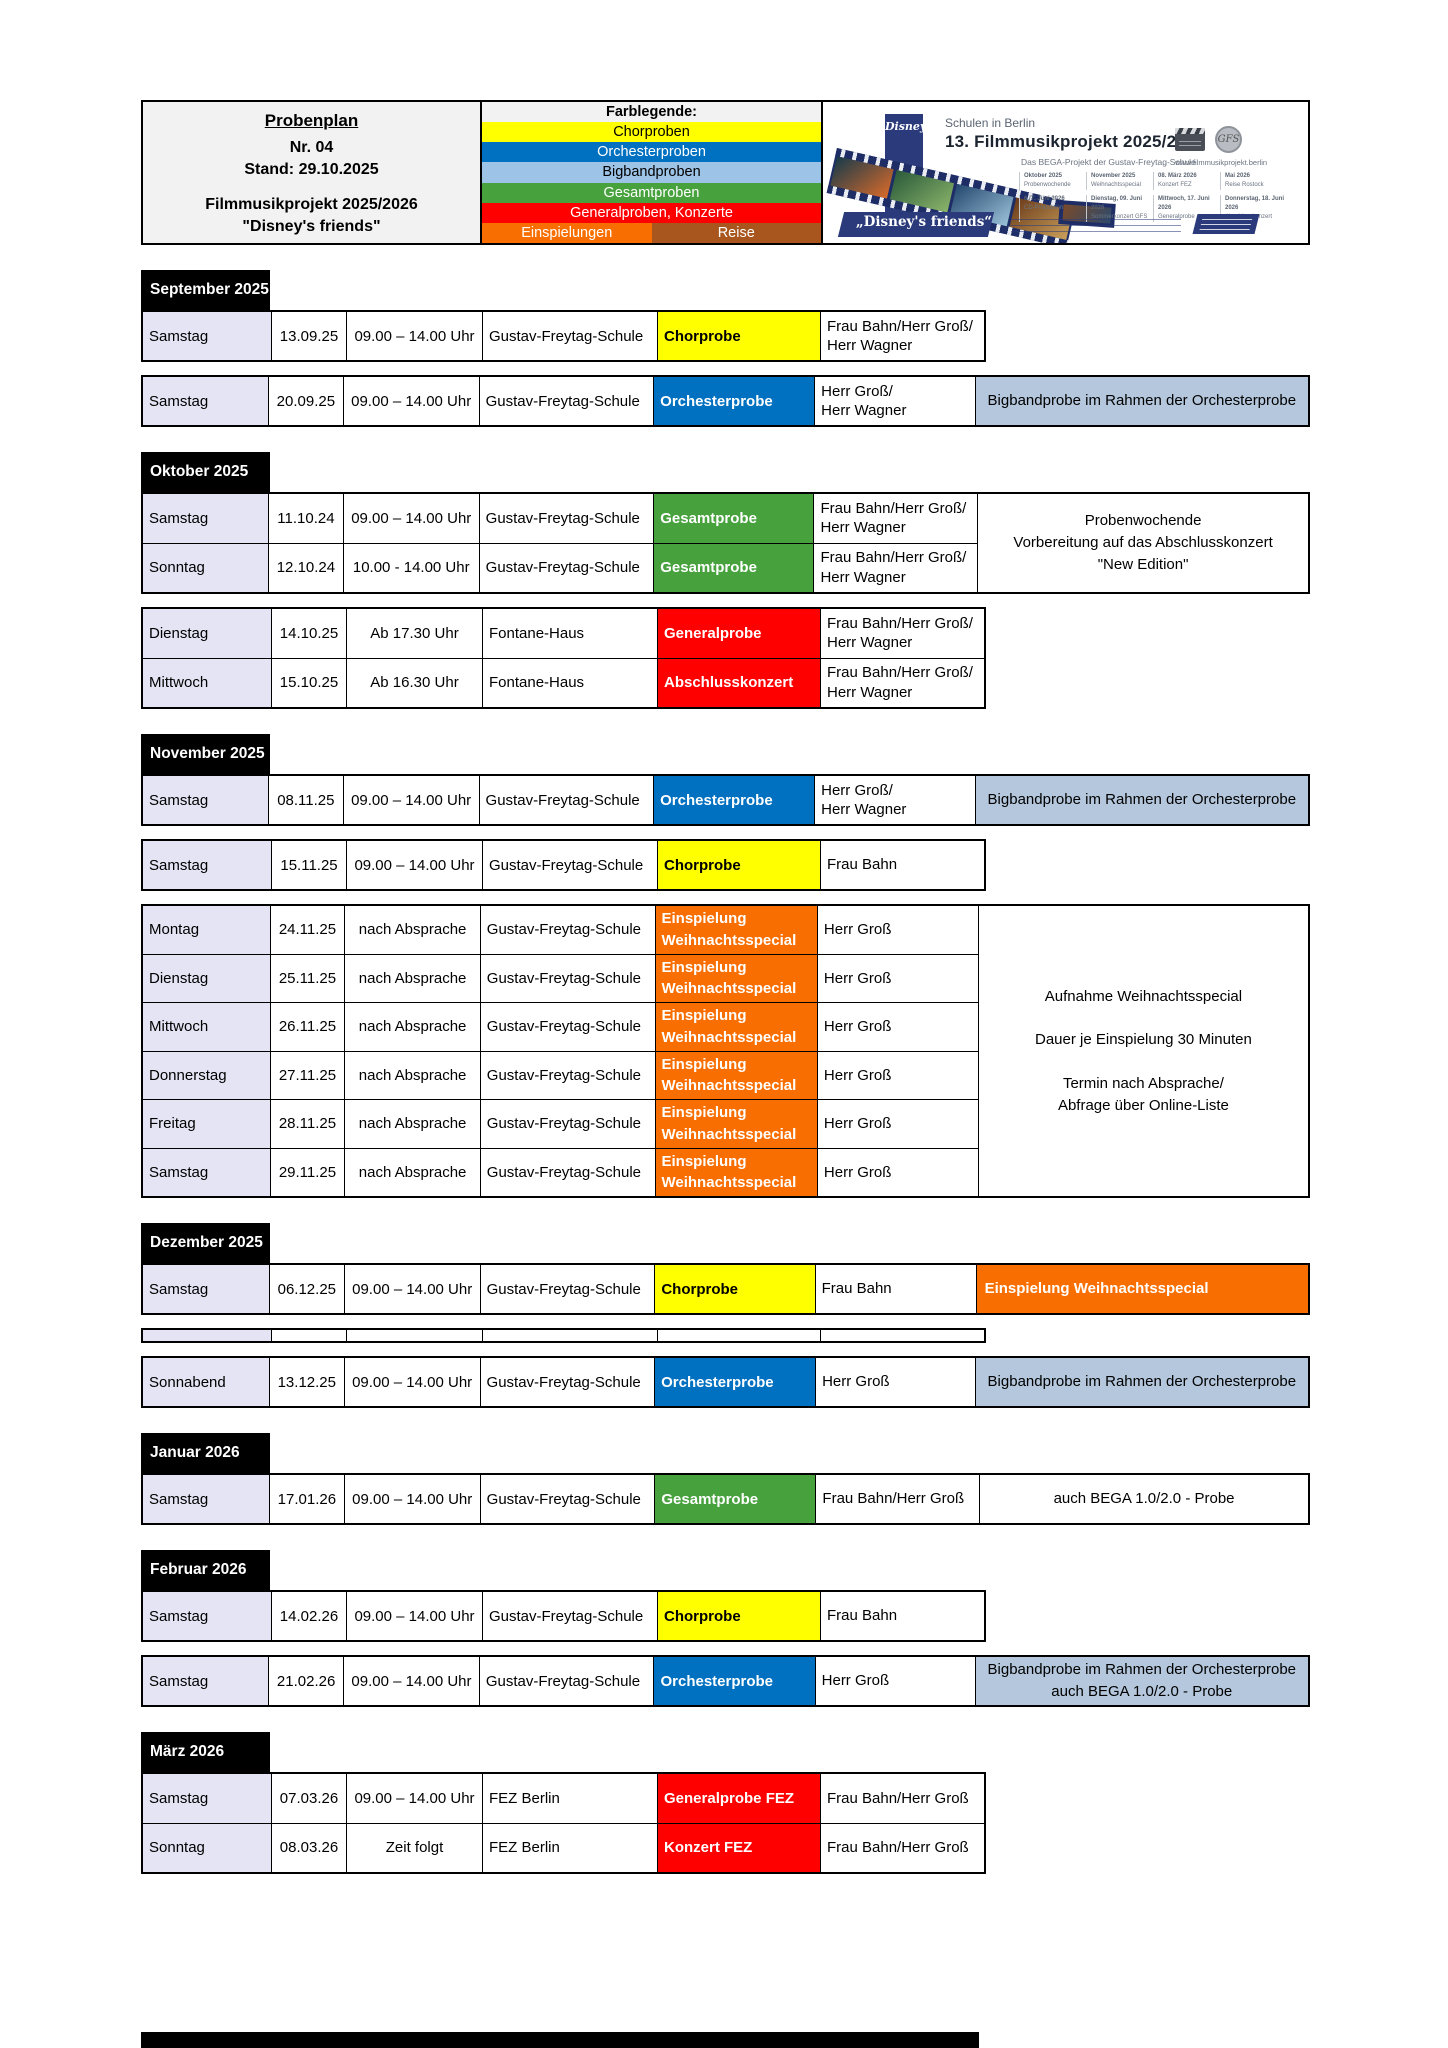 Image resolution: width=1448 pixels, height=2048 pixels. I want to click on month-header: Februar 2026, so click(205, 1570).